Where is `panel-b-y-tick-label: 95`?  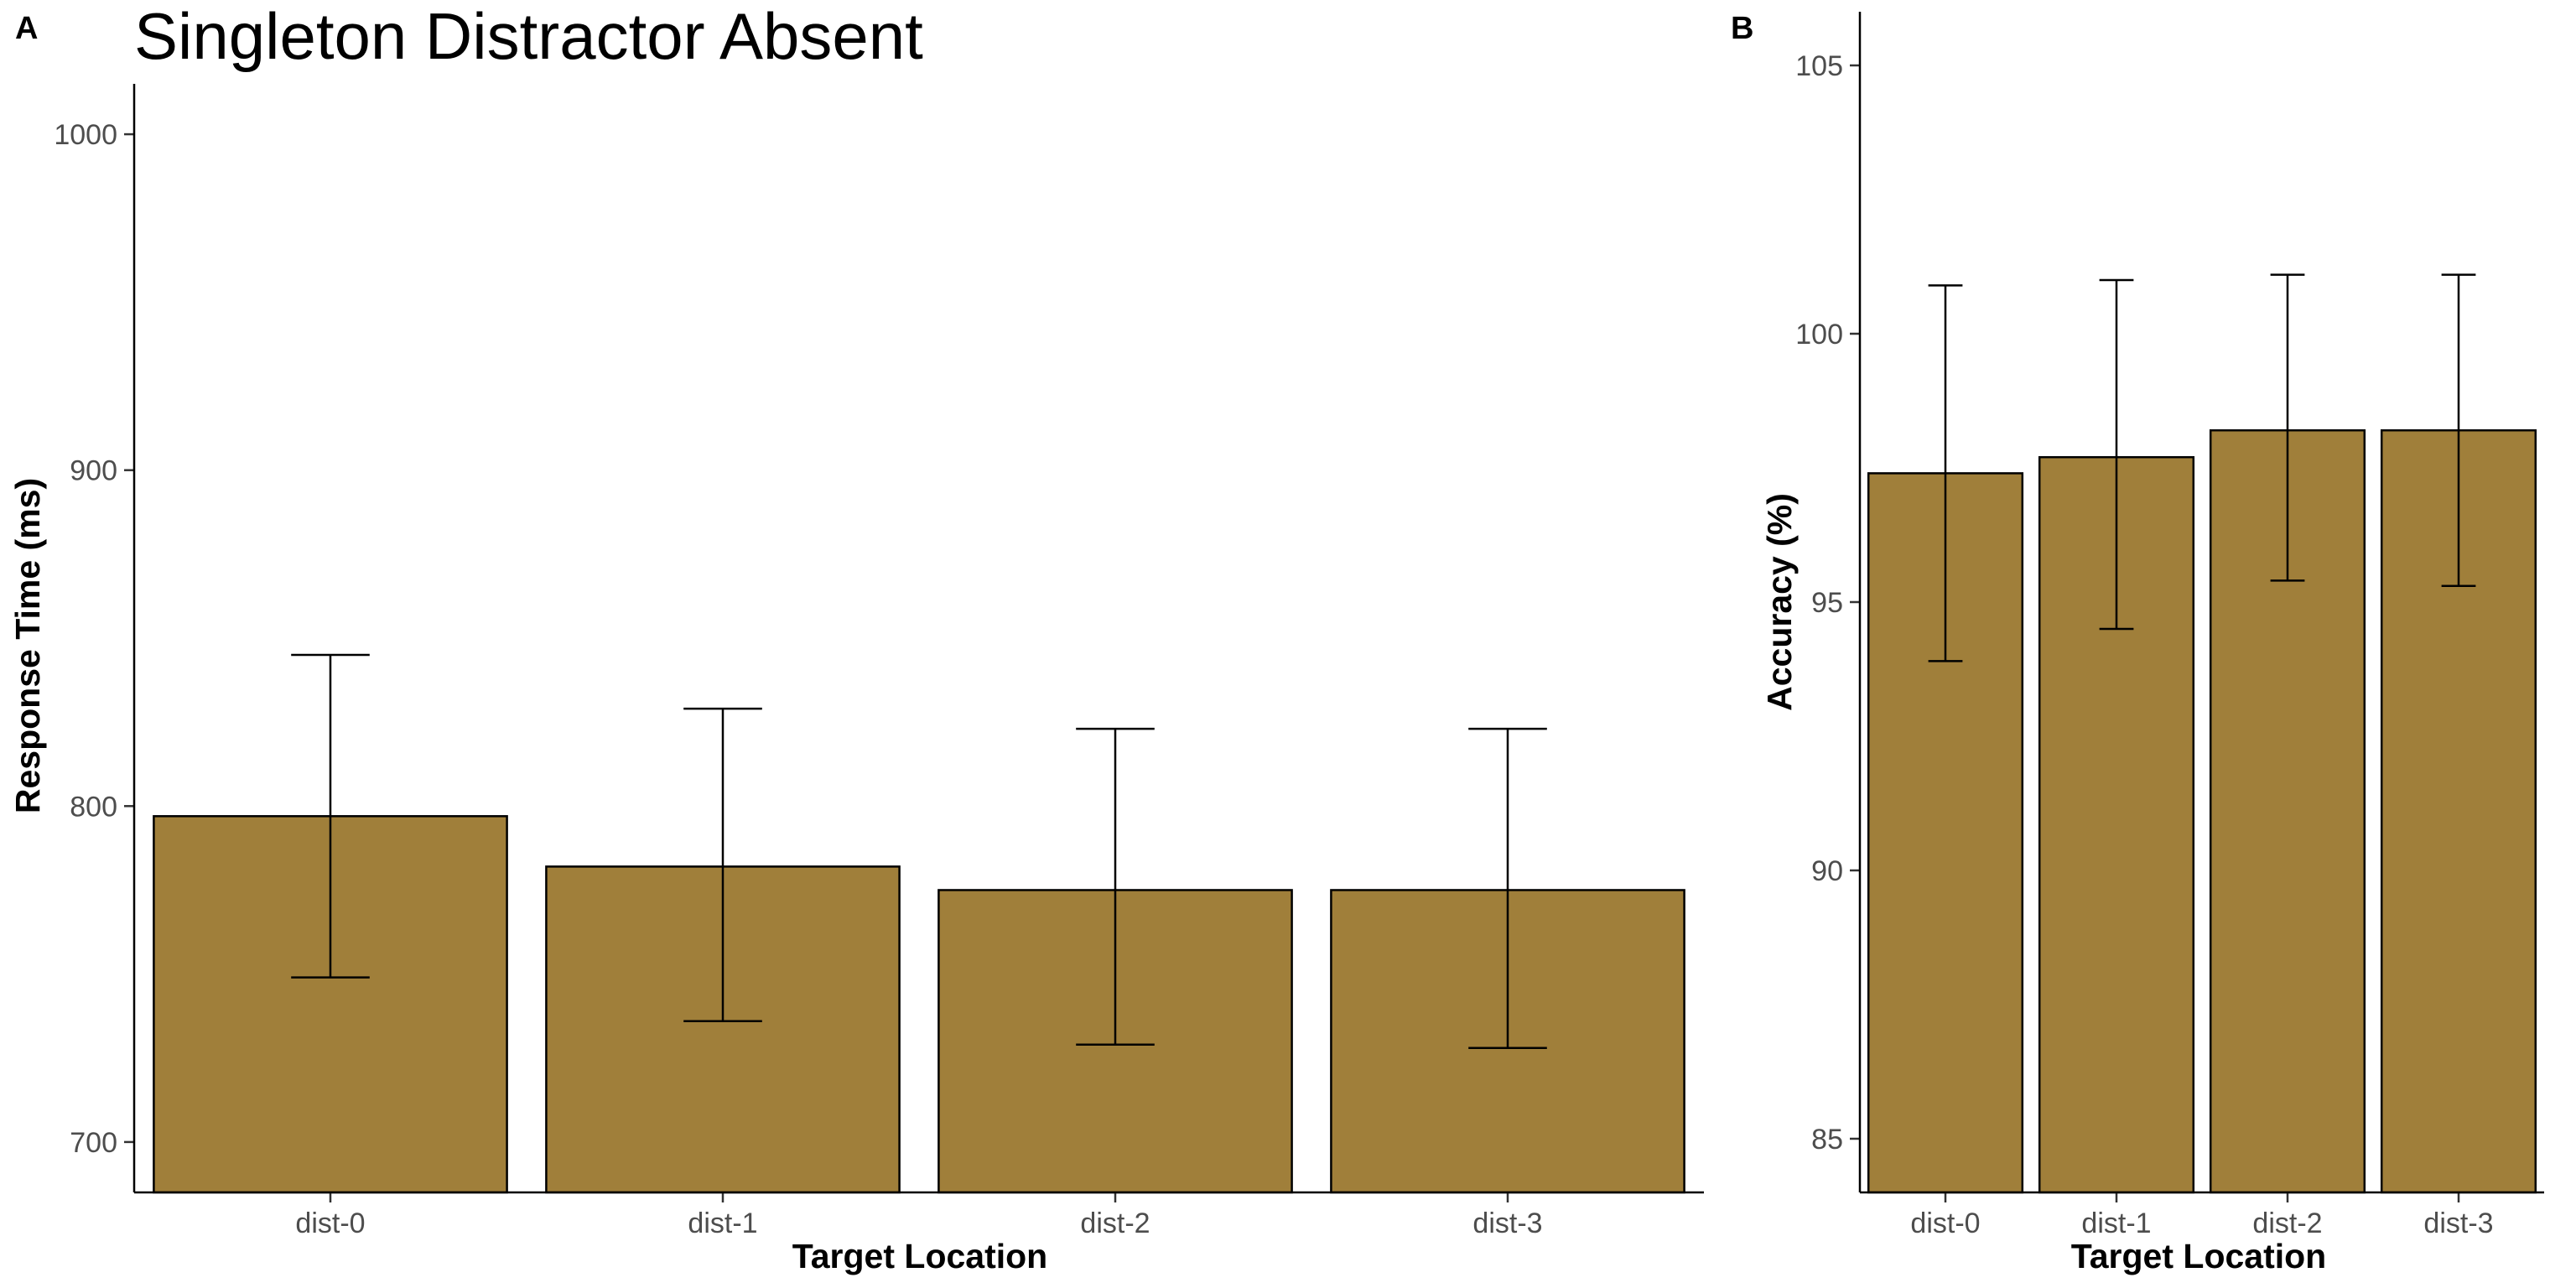 panel-b-y-tick-label: 95 is located at coordinates (1827, 603).